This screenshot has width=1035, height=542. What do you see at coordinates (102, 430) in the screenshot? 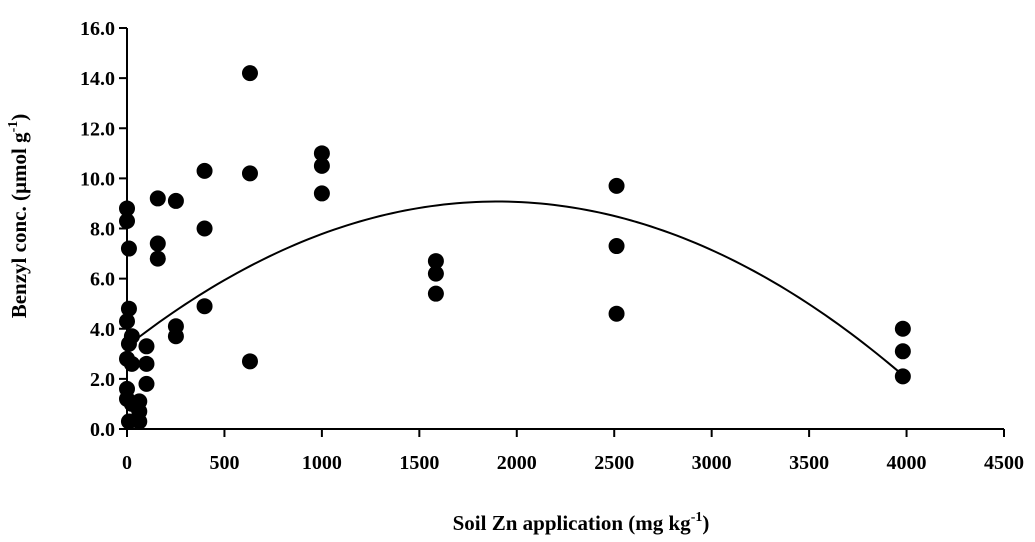
I see `y-tick-label: 0.0` at bounding box center [102, 430].